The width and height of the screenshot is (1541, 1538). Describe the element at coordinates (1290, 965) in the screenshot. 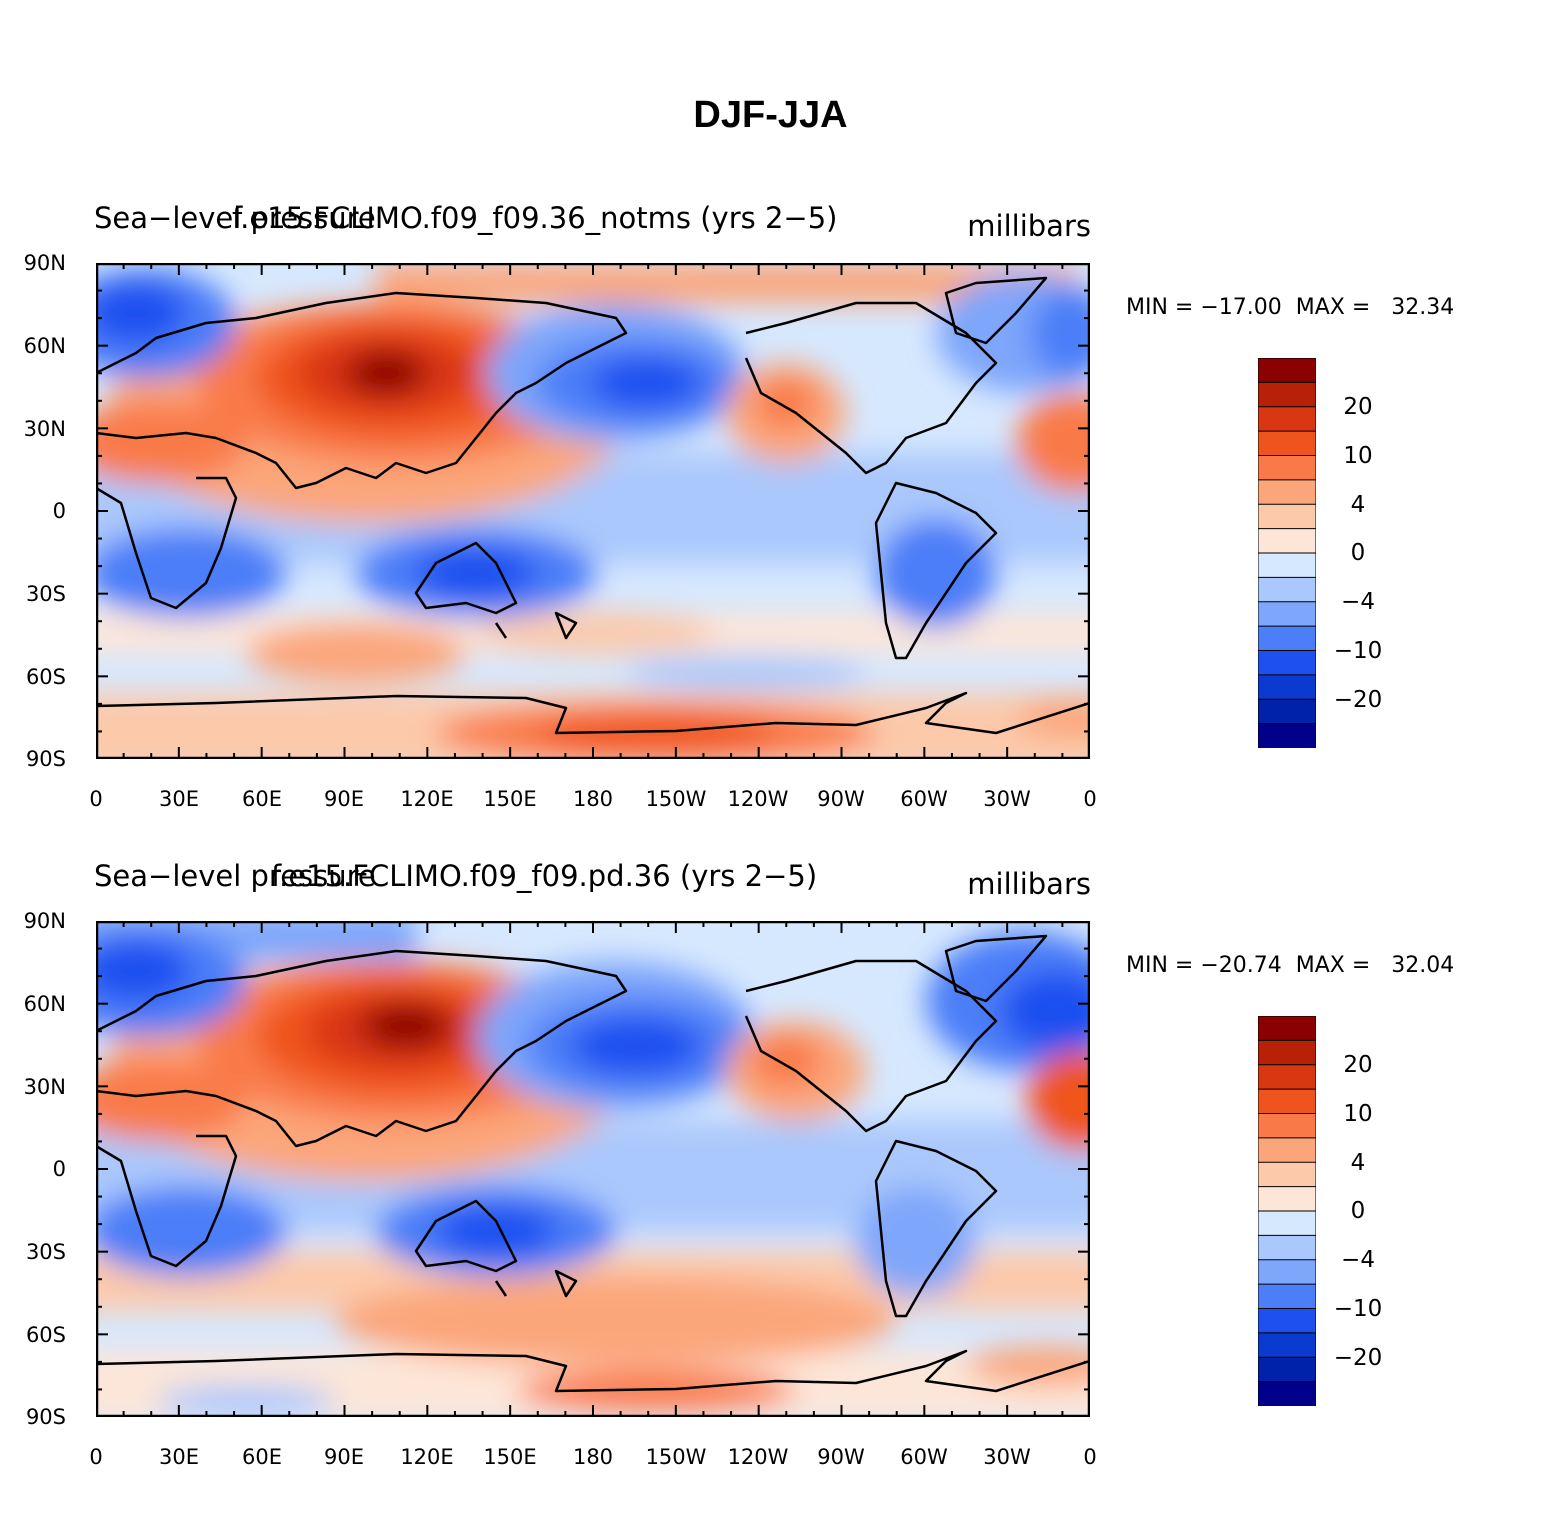

I see `min-max-readout: MIN = −20.74 MAX = 32.04` at that location.